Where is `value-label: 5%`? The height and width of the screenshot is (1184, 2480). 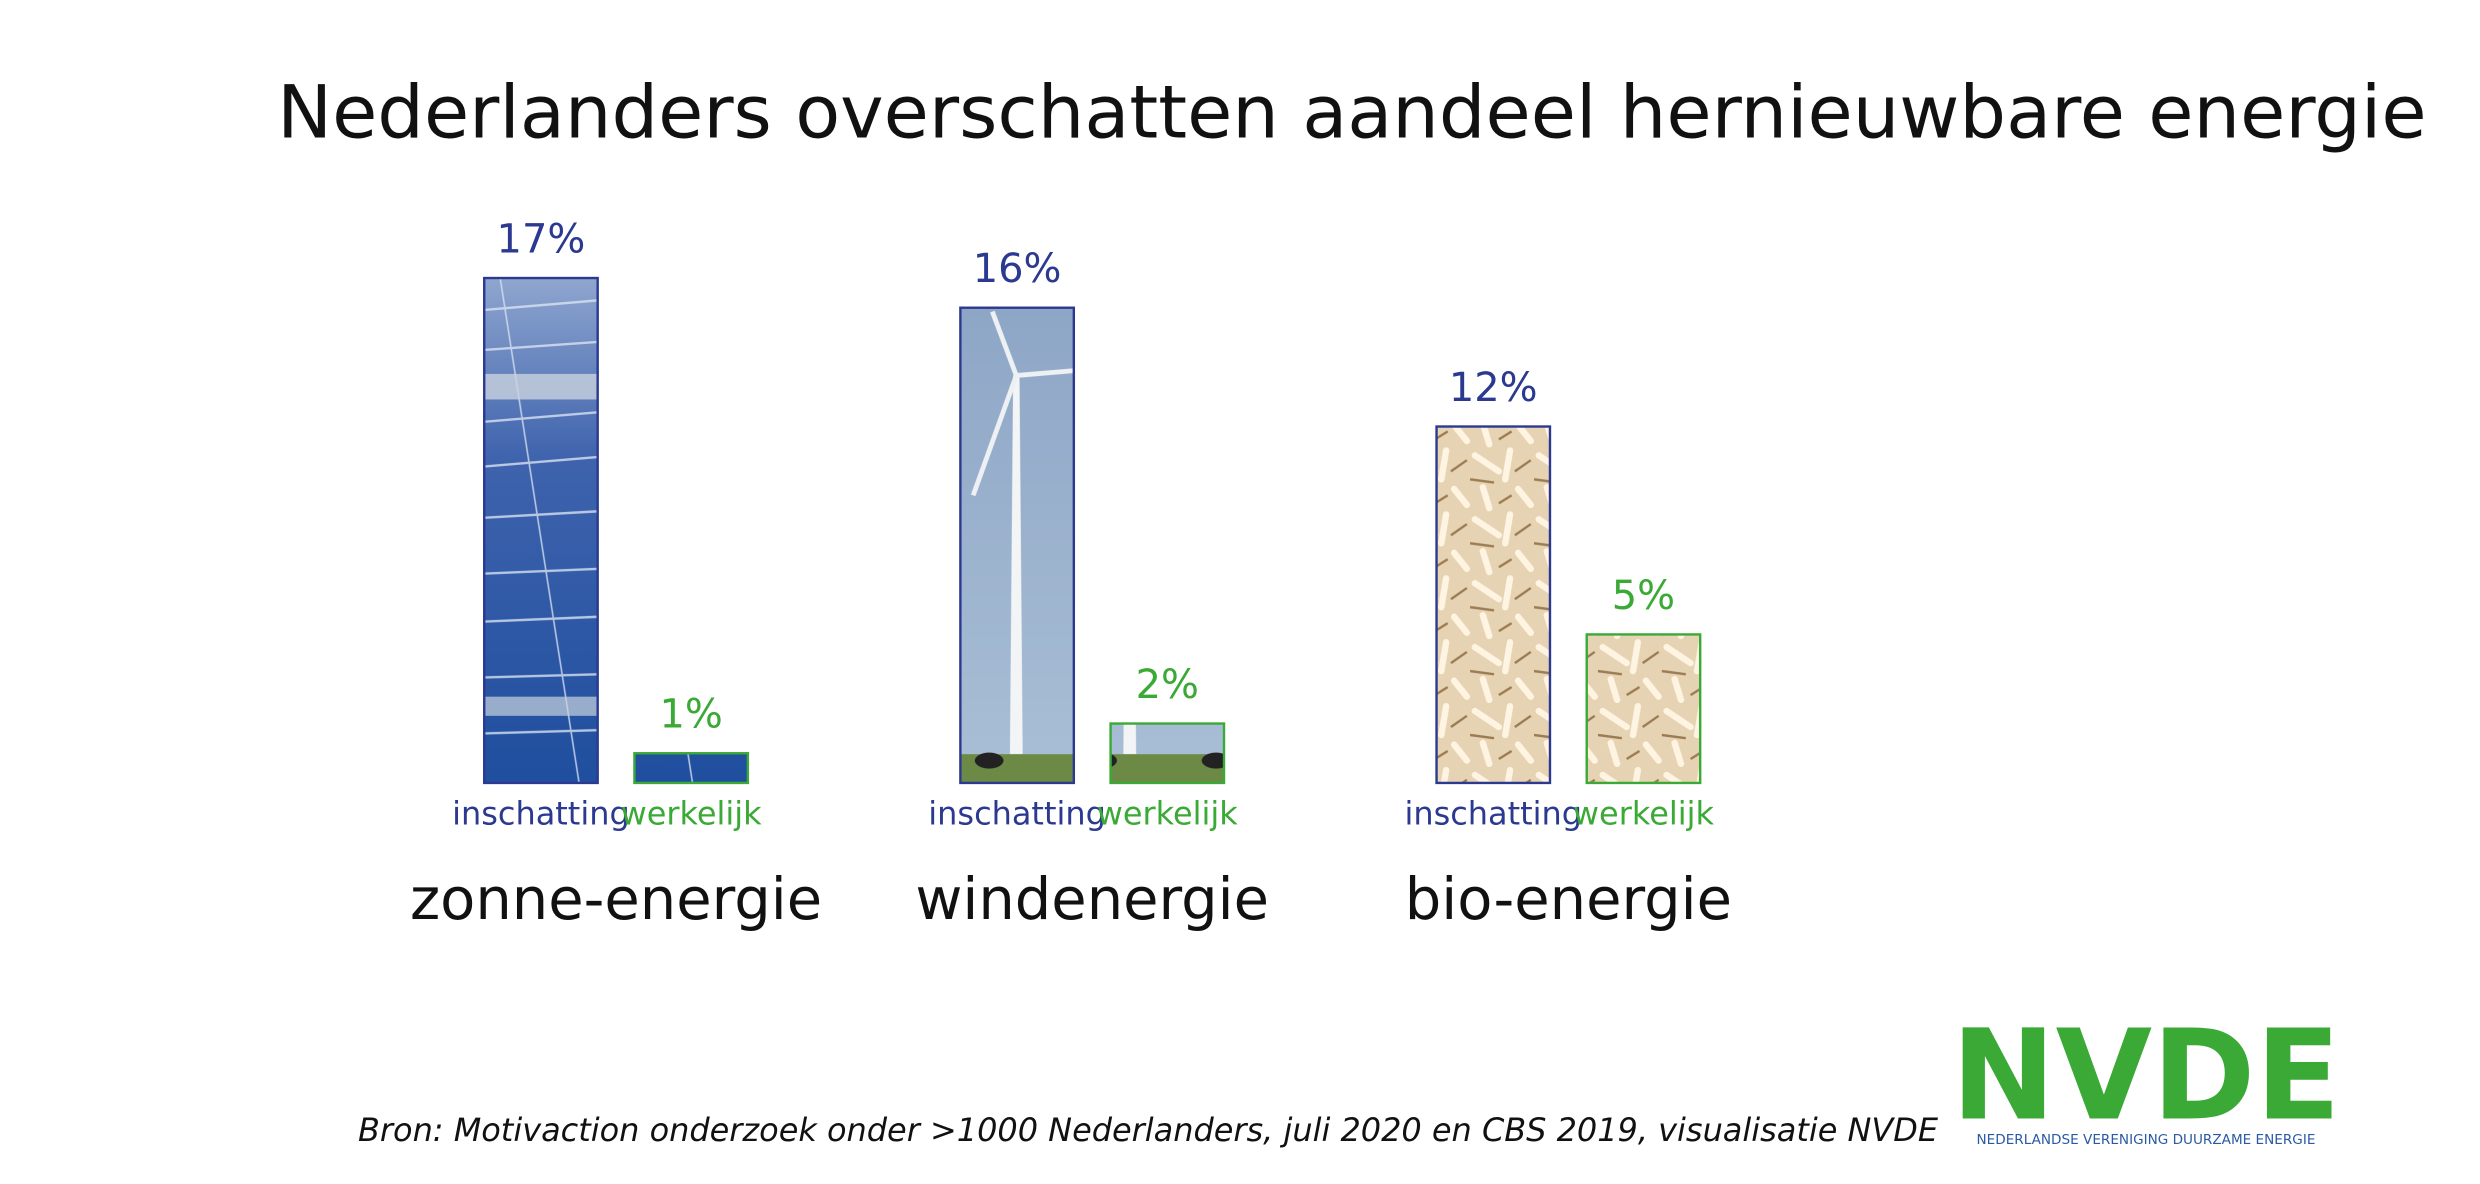 value-label: 5% is located at coordinates (1643, 596).